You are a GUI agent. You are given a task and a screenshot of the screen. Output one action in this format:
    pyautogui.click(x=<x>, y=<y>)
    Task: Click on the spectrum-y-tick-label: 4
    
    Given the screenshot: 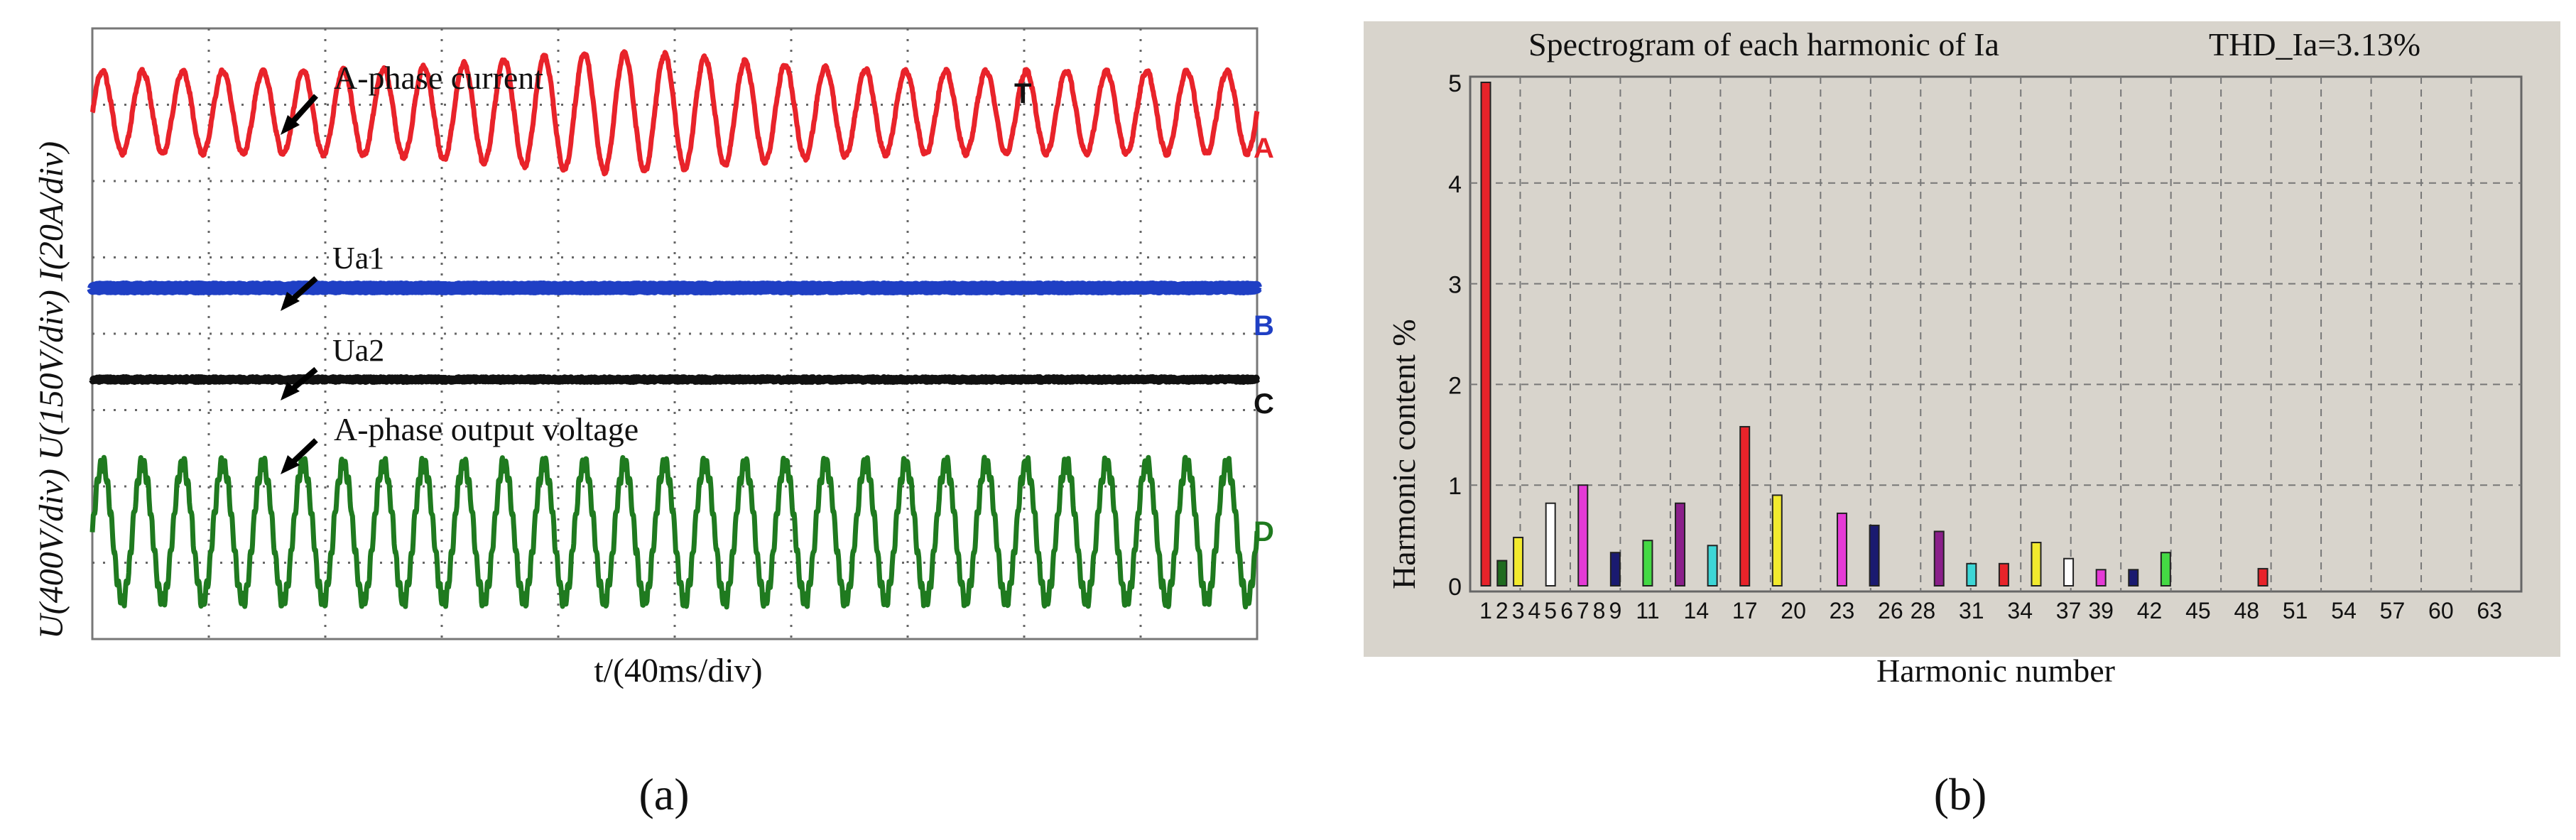 What is the action you would take?
    pyautogui.click(x=1455, y=185)
    